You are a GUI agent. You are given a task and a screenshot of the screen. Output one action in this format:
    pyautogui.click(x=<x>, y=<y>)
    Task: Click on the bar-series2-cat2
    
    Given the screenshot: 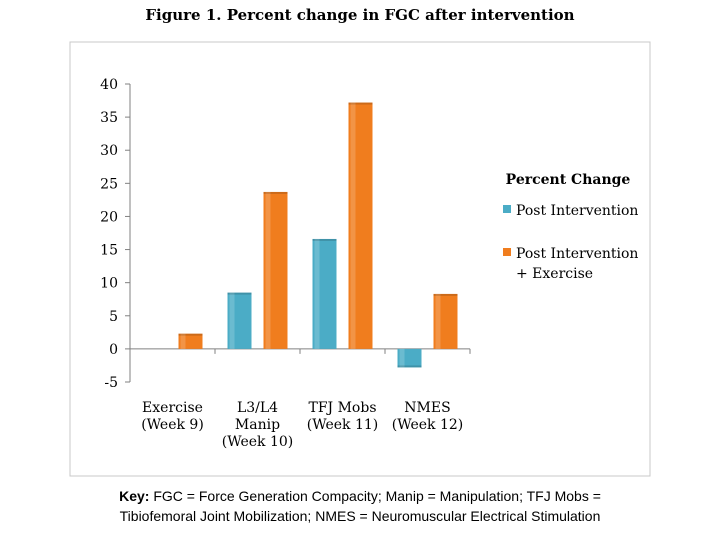 What is the action you would take?
    pyautogui.click(x=275, y=270)
    